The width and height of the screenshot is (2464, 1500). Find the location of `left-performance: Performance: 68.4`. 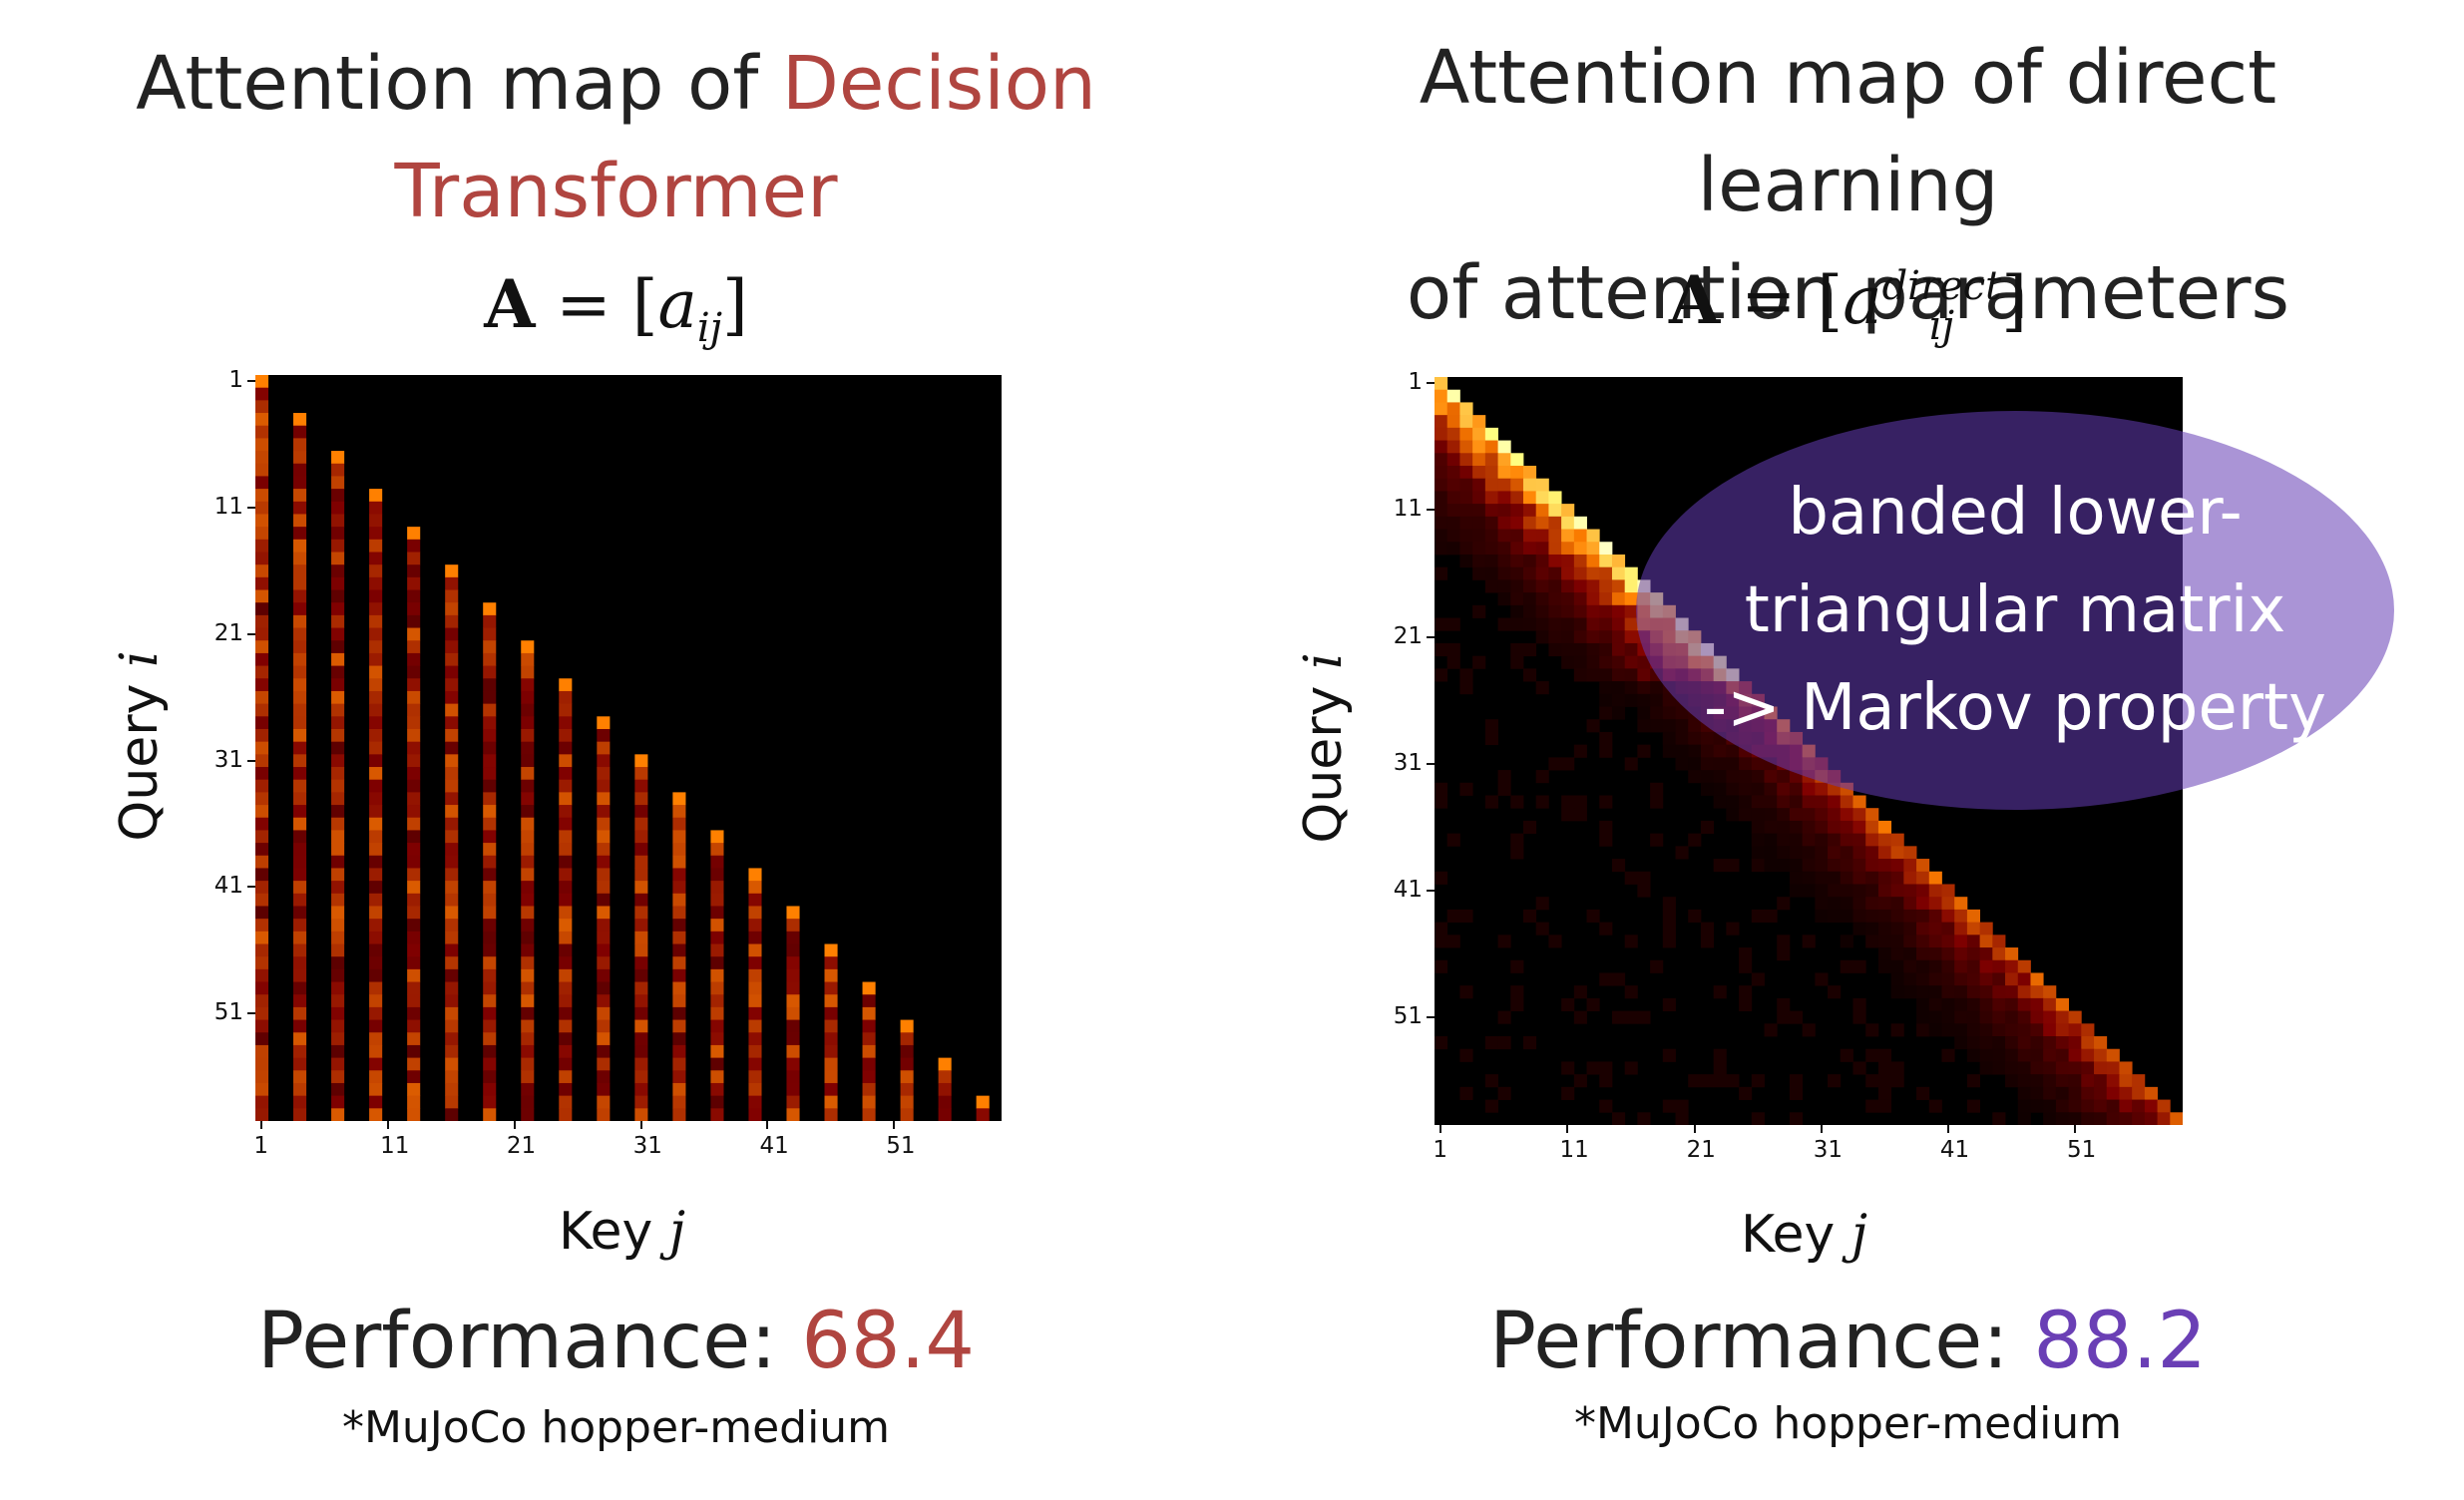

left-performance: Performance: 68.4 is located at coordinates (616, 1341).